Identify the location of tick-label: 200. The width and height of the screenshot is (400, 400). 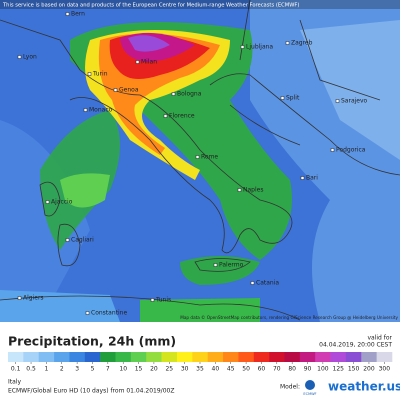
(369, 369).